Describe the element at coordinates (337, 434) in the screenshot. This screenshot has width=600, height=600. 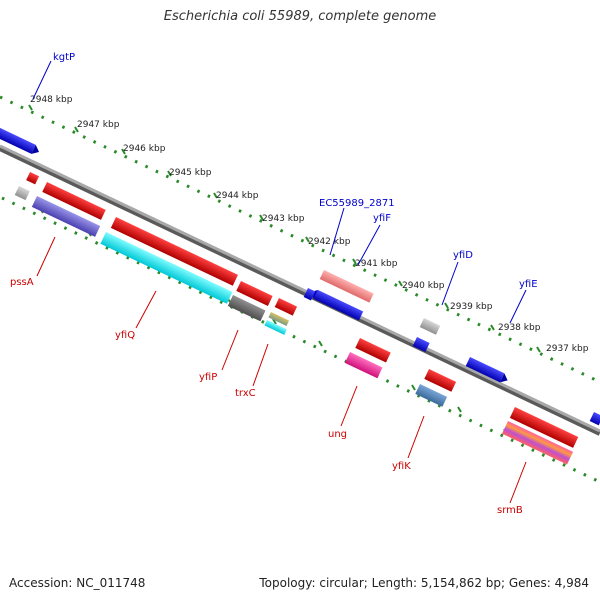
I see `label-ung: ung` at that location.